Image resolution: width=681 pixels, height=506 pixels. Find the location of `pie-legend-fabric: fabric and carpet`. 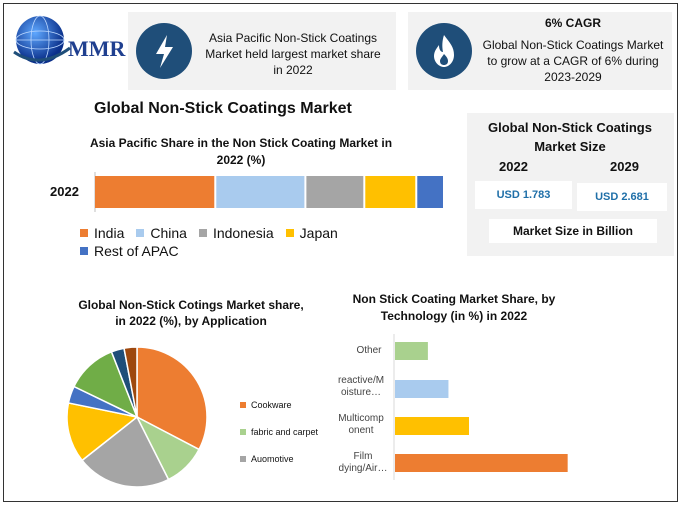

pie-legend-fabric: fabric and carpet is located at coordinates (279, 432).